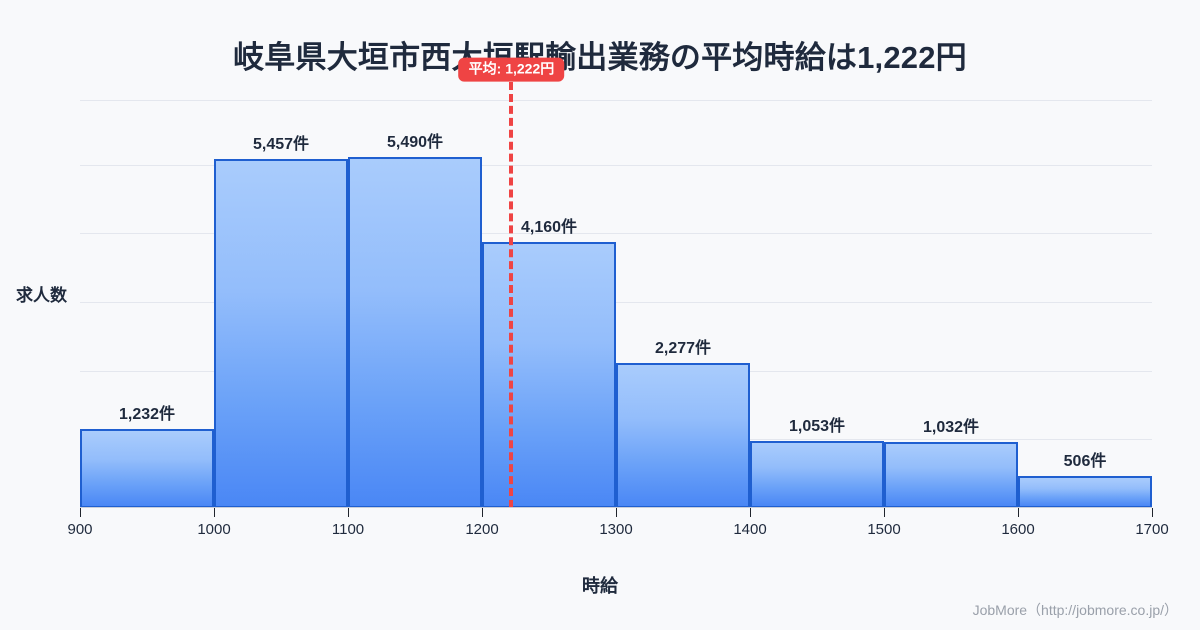  I want to click on x-axis-tick-label: 1700, so click(1152, 529).